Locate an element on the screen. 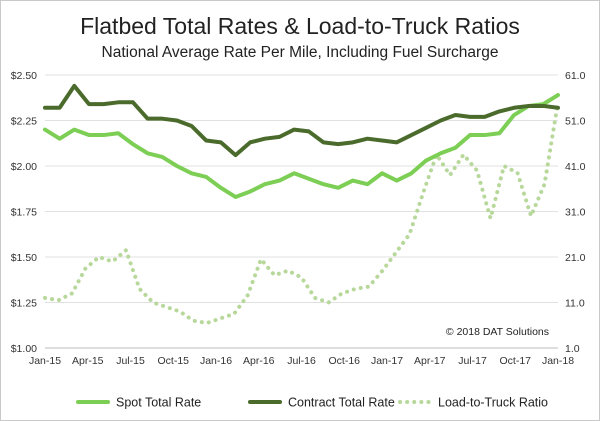 This screenshot has height=421, width=600. y-left-tick-label: $1.75 is located at coordinates (24, 213).